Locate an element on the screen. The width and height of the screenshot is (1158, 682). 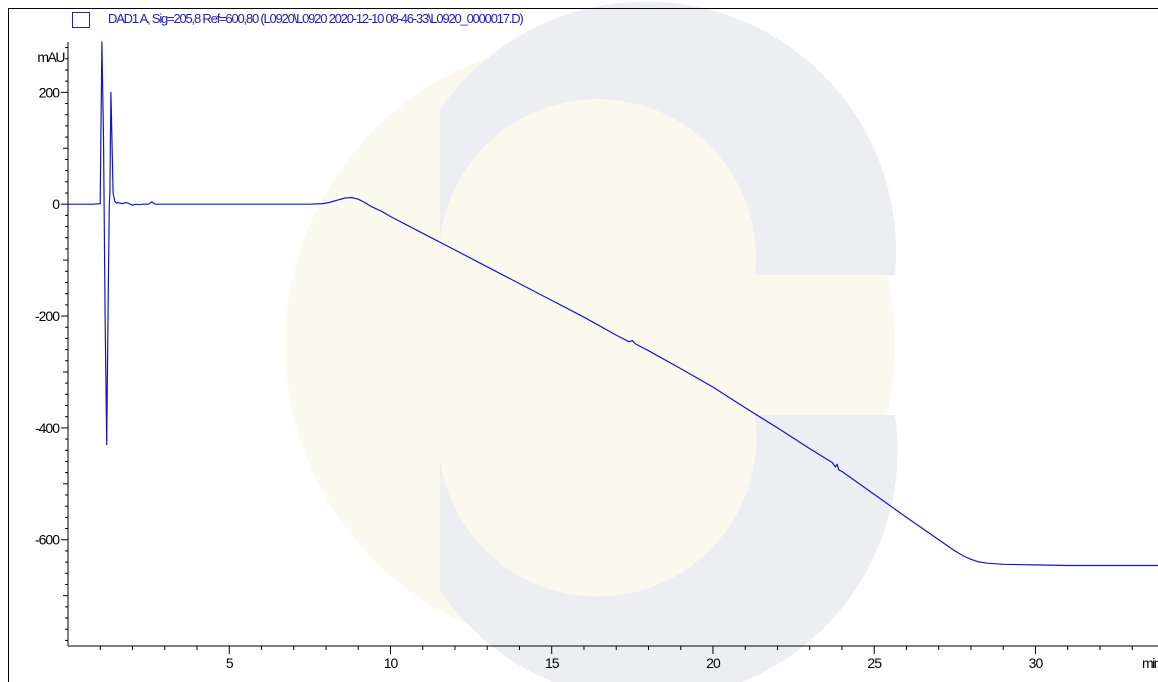
y-axis-label: mAU is located at coordinates (51, 57).